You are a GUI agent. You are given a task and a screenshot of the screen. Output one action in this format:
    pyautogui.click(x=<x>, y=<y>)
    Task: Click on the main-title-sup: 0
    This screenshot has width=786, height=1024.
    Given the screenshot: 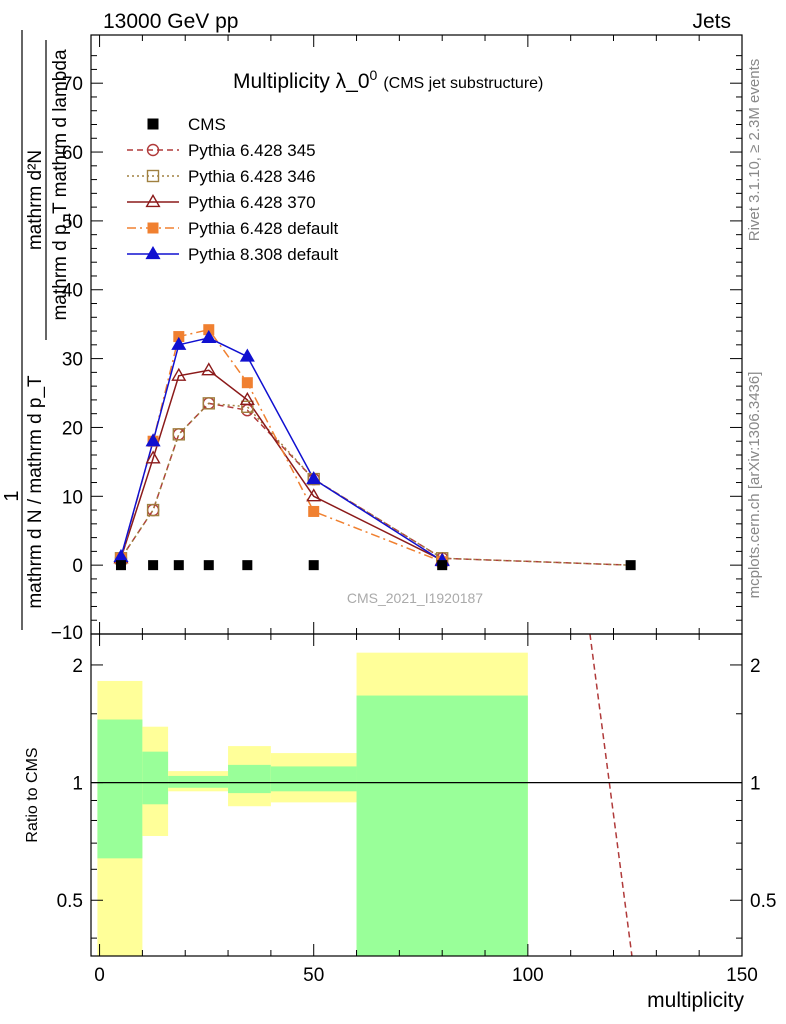 What is the action you would take?
    pyautogui.click(x=374, y=75)
    